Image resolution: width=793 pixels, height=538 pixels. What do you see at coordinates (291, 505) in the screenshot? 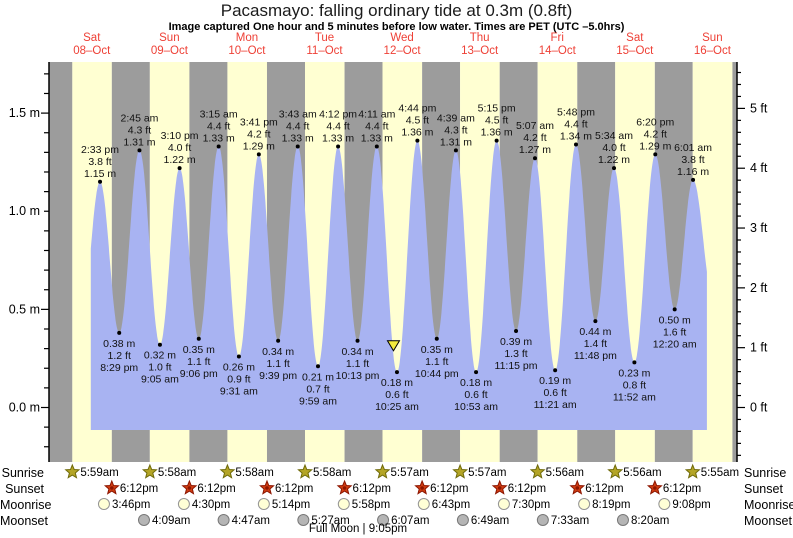
I see `moonrise-time: 5:14pm` at bounding box center [291, 505].